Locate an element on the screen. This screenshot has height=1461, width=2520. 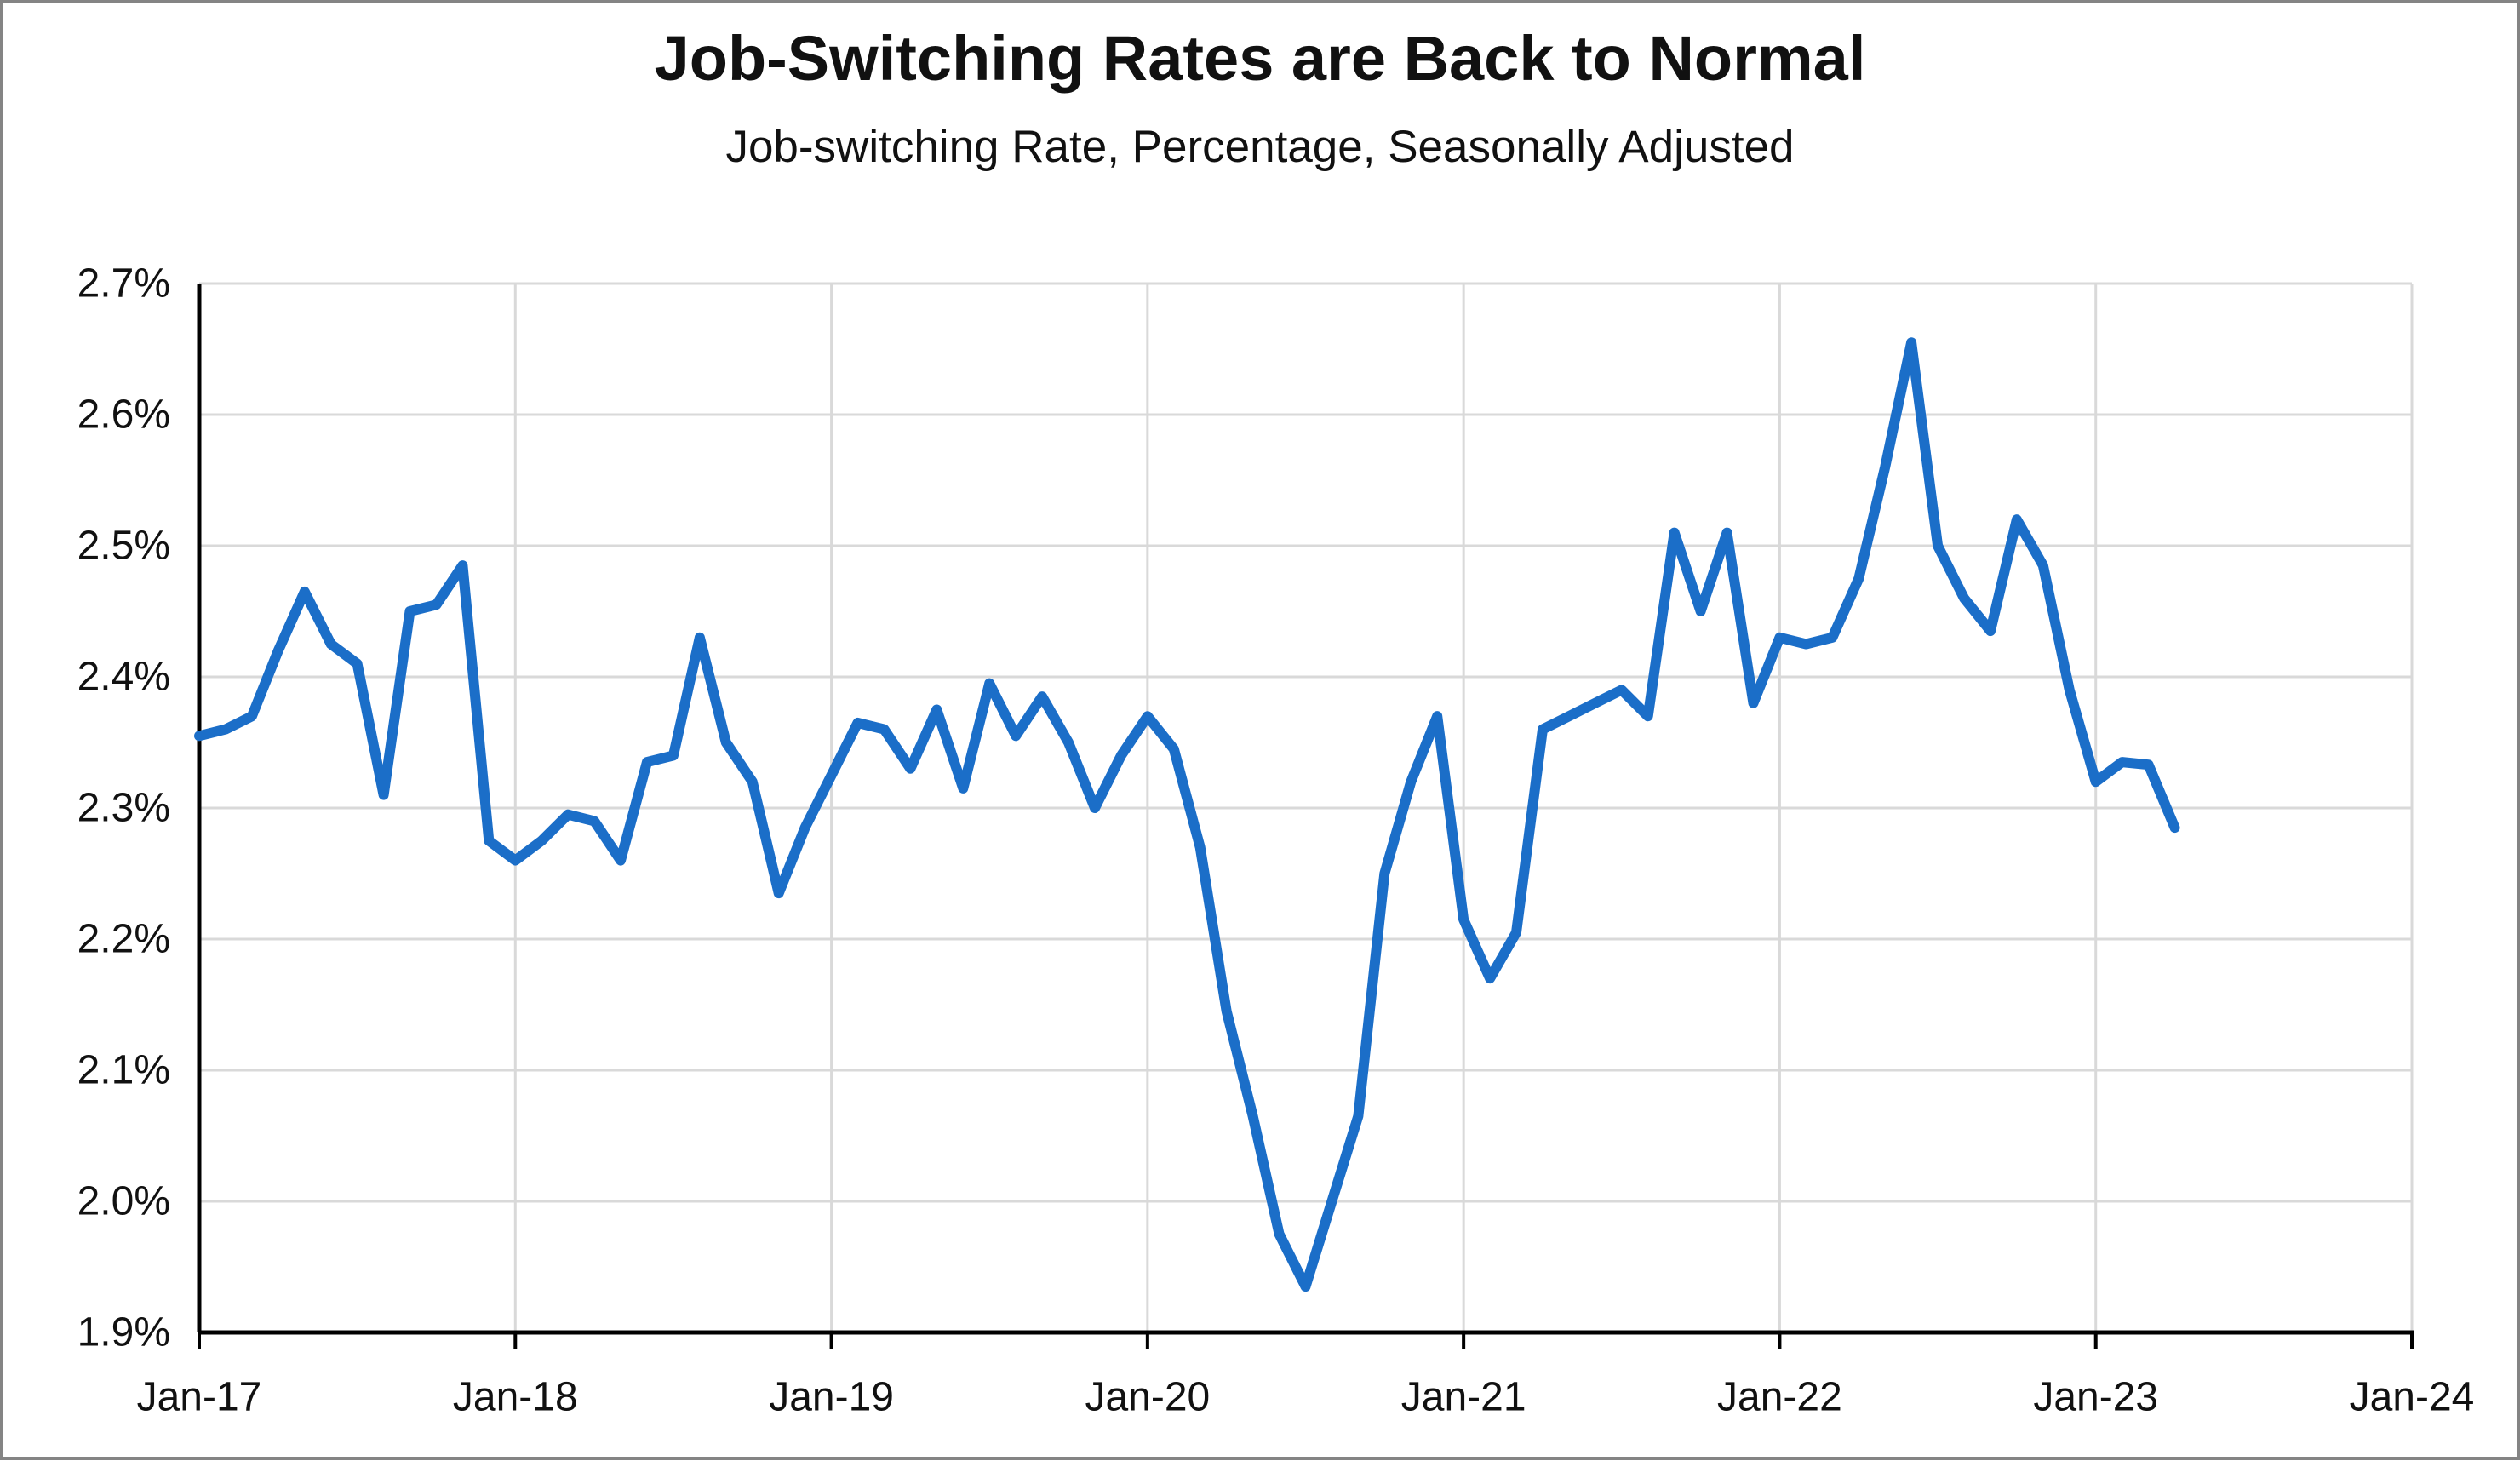
y-tick-label: 2.3% is located at coordinates (123, 808).